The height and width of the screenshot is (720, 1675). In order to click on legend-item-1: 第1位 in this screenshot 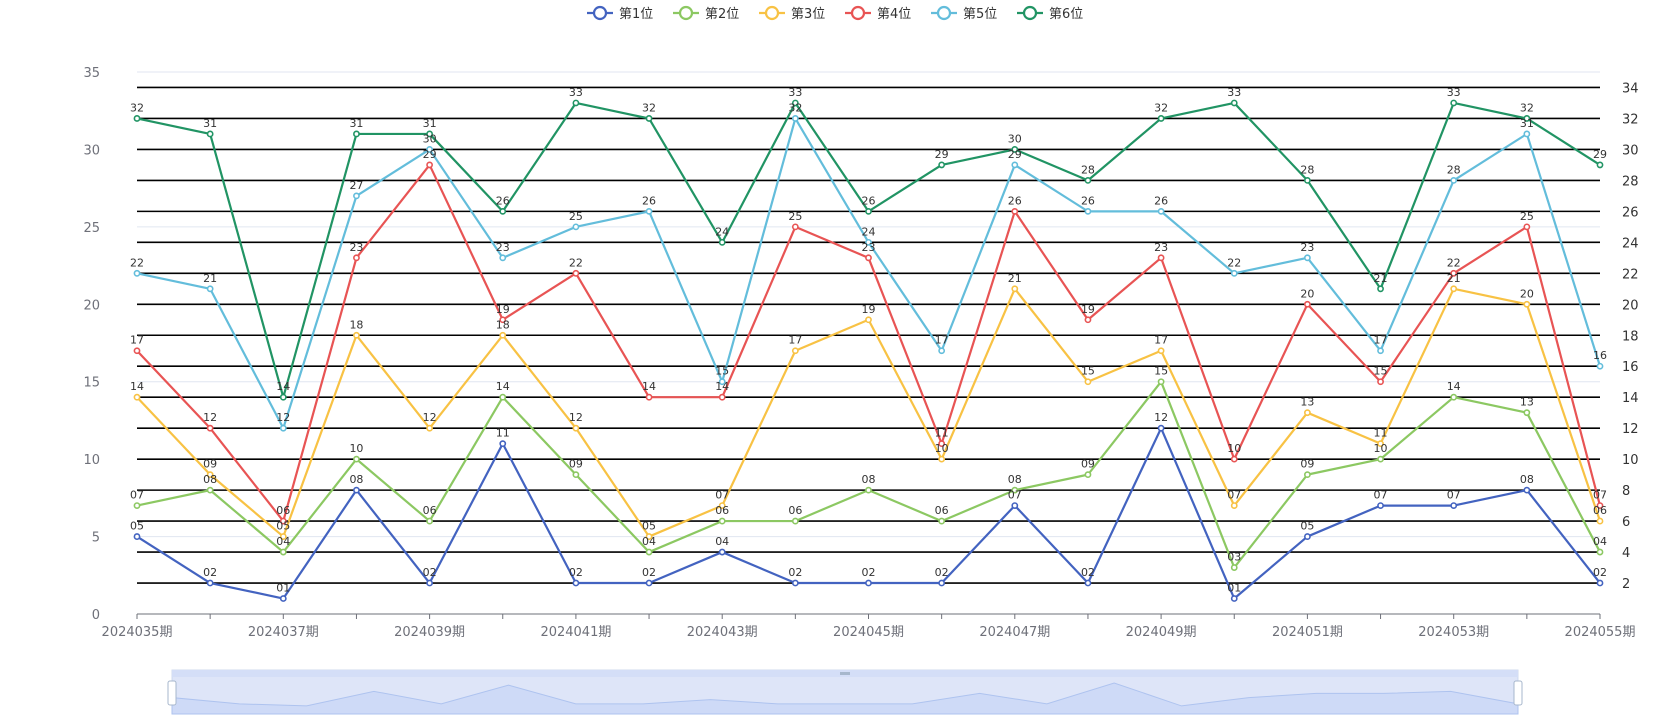, I will do `click(620, 13)`.